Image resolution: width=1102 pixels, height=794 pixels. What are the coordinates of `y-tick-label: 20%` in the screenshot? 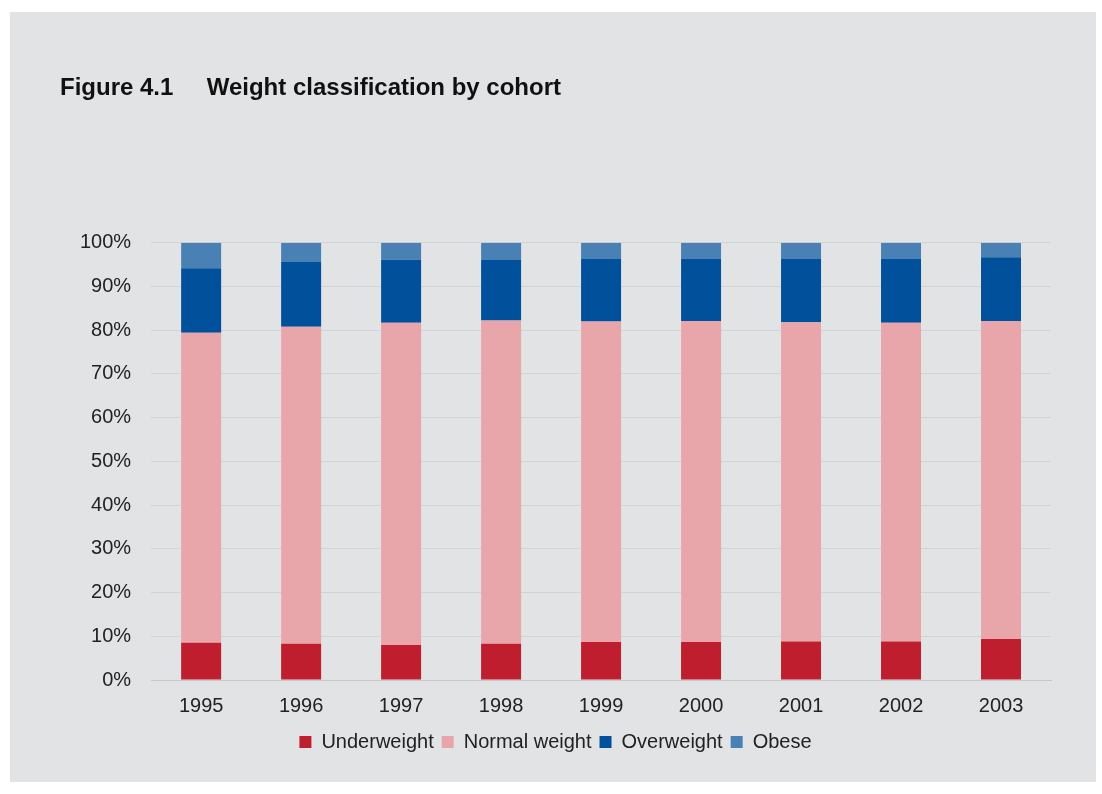 It's located at (111, 591).